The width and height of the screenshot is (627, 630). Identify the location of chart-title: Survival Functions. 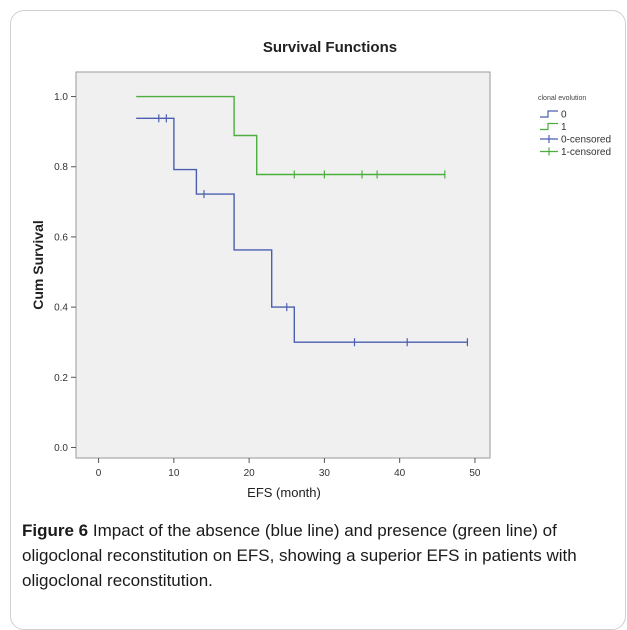
(330, 47).